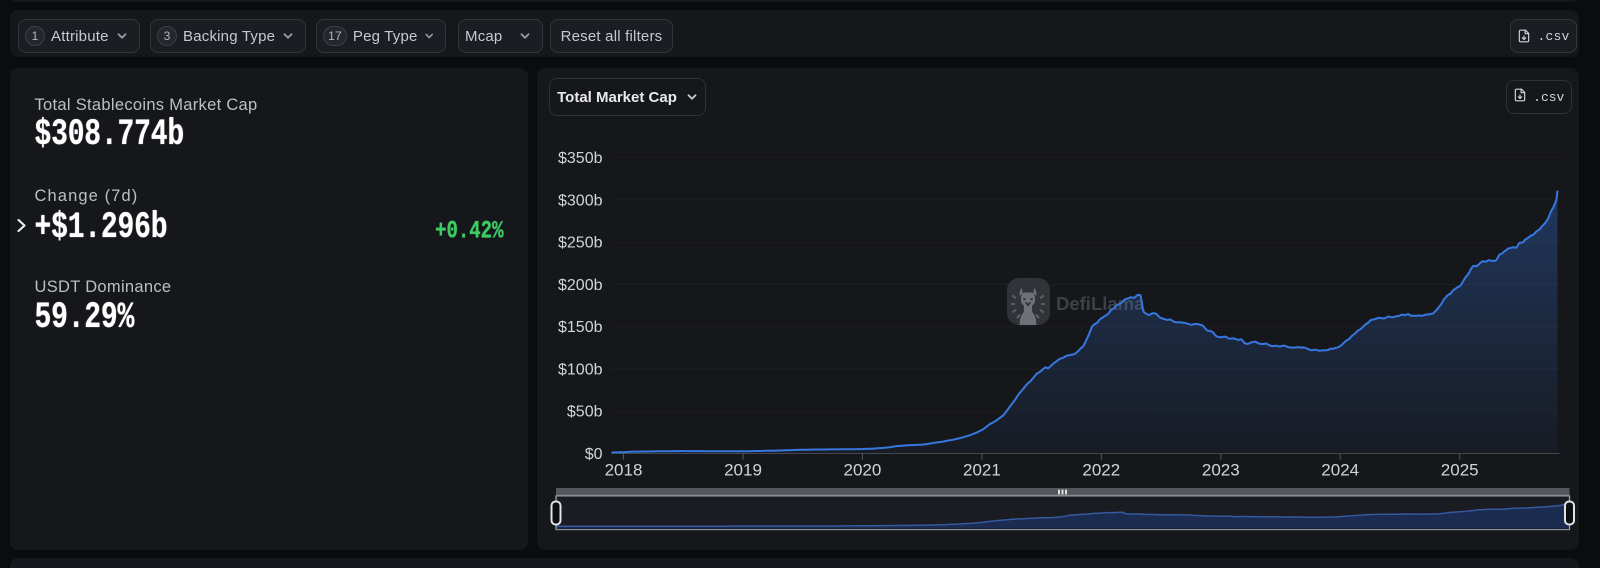 The height and width of the screenshot is (568, 1600). I want to click on svg-text: 2024, so click(1340, 470).